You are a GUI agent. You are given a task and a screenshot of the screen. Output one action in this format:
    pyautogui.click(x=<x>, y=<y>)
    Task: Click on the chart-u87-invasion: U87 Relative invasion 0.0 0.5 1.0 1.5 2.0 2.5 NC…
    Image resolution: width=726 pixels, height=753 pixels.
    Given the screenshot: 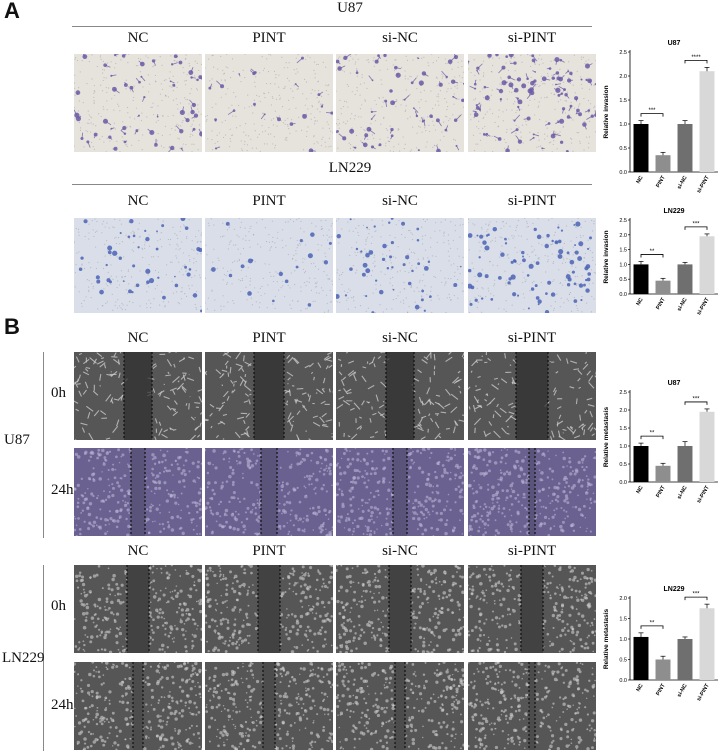 What is the action you would take?
    pyautogui.click(x=660, y=117)
    